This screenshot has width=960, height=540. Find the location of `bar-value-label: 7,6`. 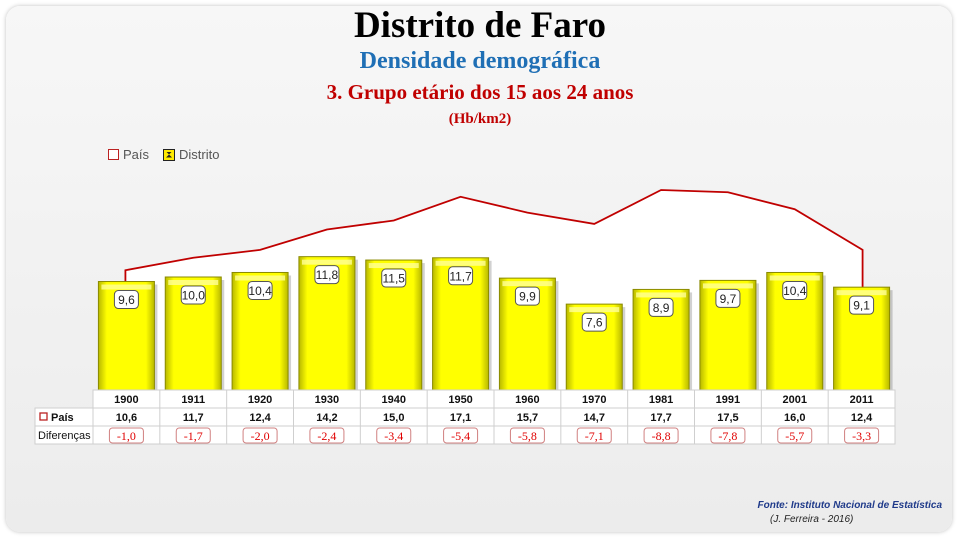

bar-value-label: 7,6 is located at coordinates (594, 323).